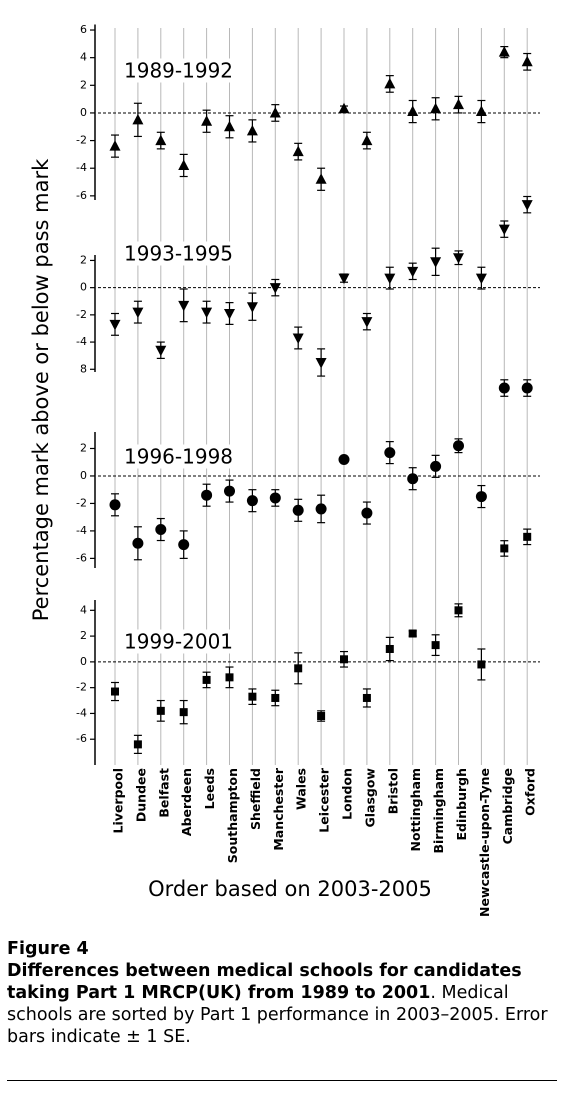 The height and width of the screenshot is (1093, 563). Describe the element at coordinates (83, 29) in the screenshot. I see `y-tick-label: 6` at that location.